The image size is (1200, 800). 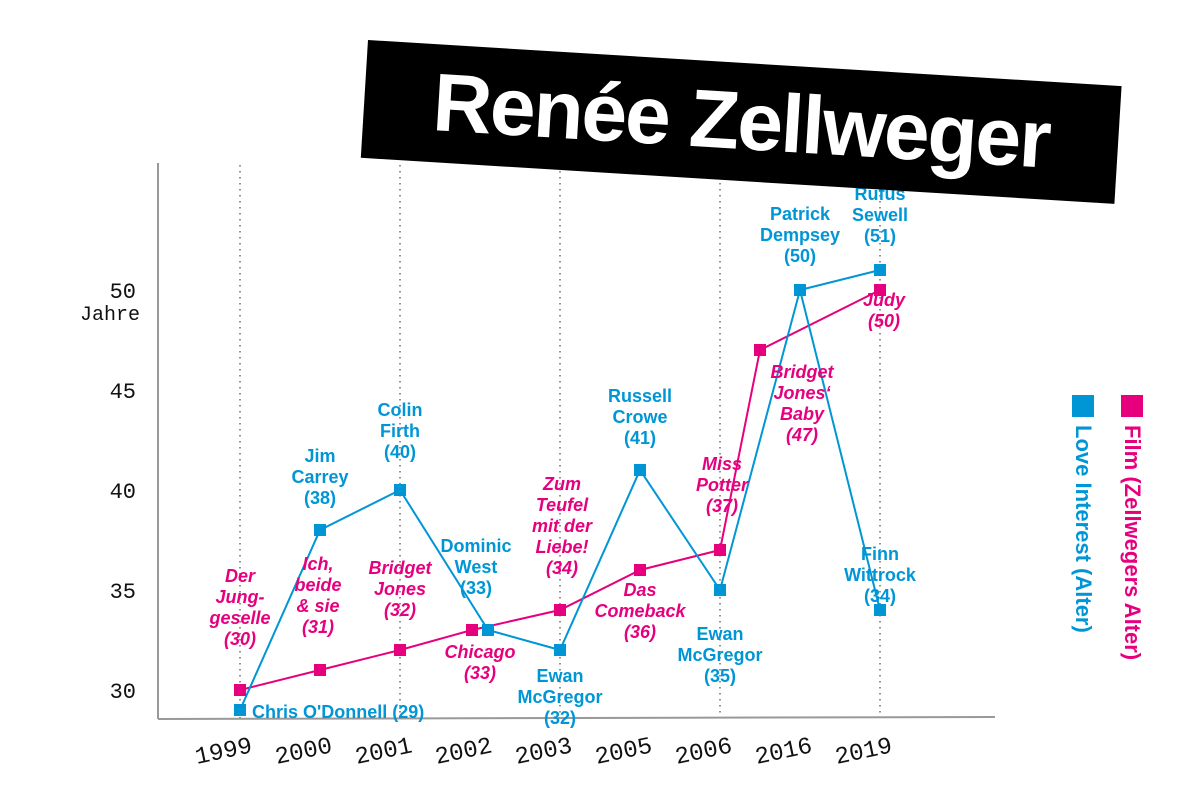 I want to click on x-tick-label: 2016, so click(x=784, y=752).